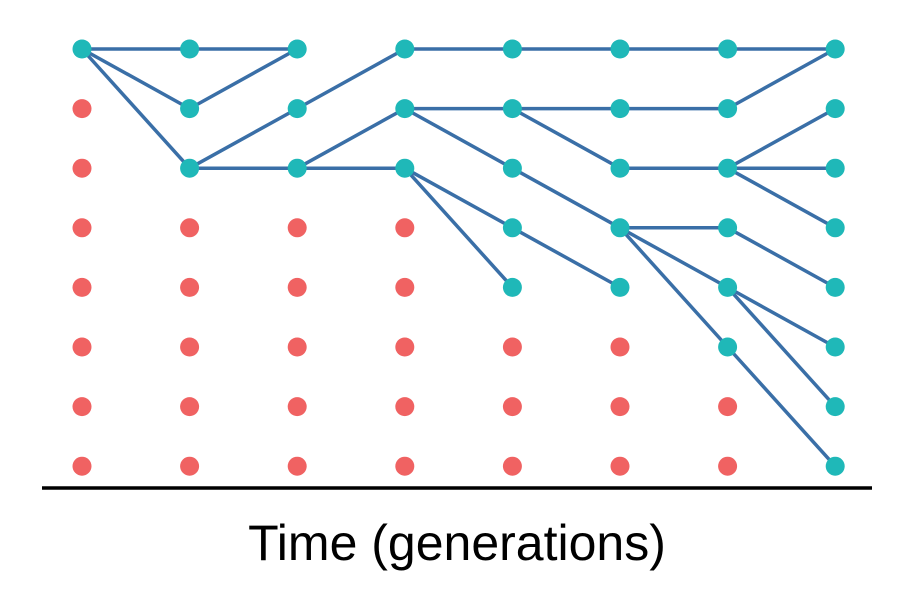 Image resolution: width=900 pixels, height=600 pixels. What do you see at coordinates (457, 543) in the screenshot?
I see `time-axis-label: Time (generations)` at bounding box center [457, 543].